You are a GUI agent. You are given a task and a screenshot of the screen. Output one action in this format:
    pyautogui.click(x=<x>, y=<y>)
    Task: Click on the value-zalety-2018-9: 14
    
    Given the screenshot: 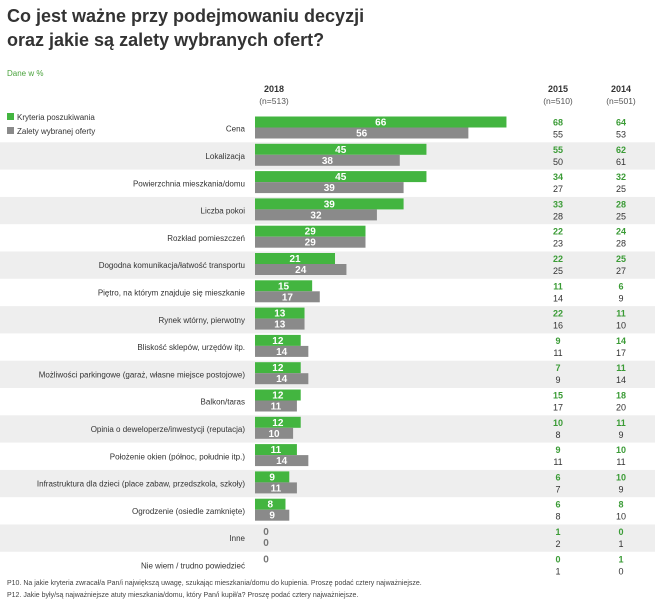 What is the action you would take?
    pyautogui.click(x=282, y=379)
    